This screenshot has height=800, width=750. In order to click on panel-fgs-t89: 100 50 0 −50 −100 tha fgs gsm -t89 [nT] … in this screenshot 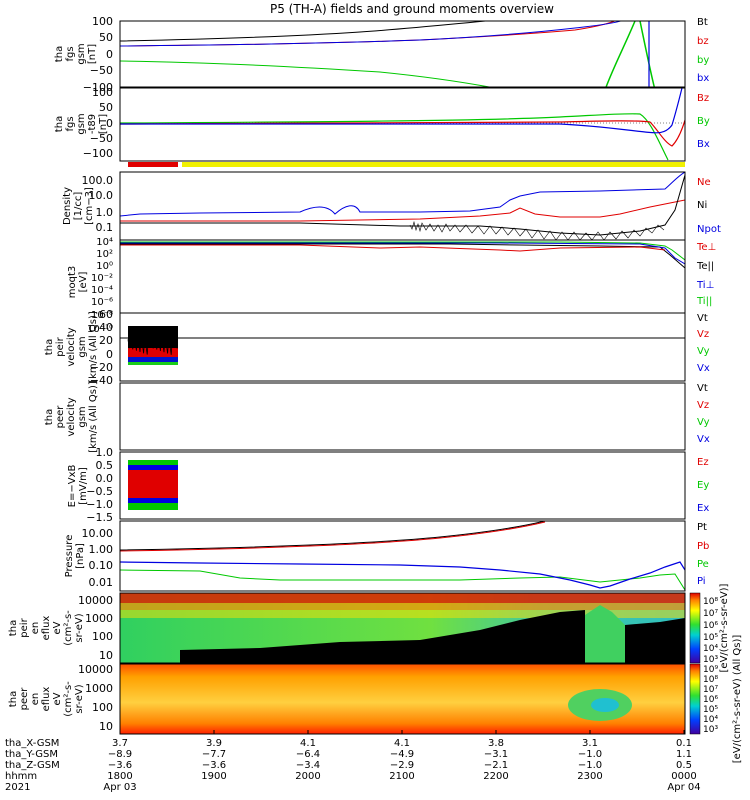, I will do `click(382, 124)`.